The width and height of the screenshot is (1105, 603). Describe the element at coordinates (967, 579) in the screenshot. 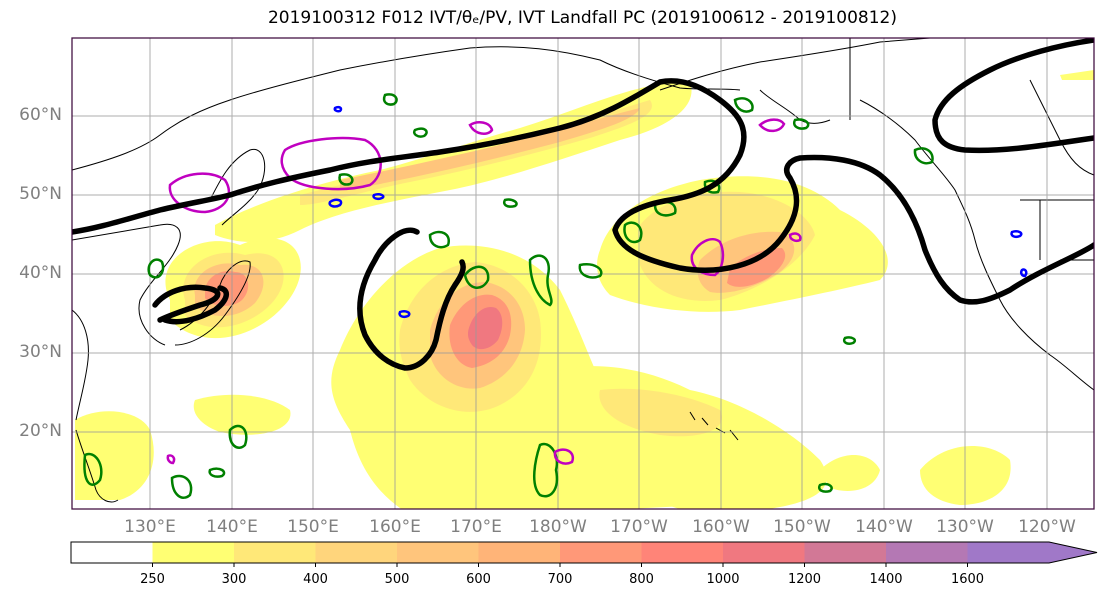

I see `colorbar-tick-label: 1600` at that location.